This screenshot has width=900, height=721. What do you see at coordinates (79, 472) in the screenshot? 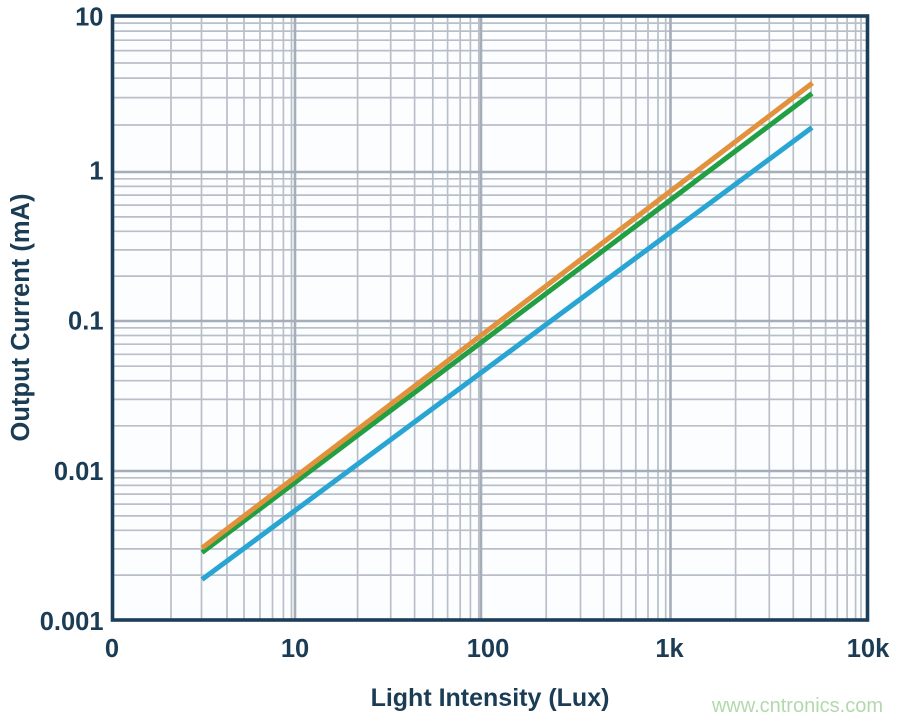
I see `svg-text: 0.01` at bounding box center [79, 472].